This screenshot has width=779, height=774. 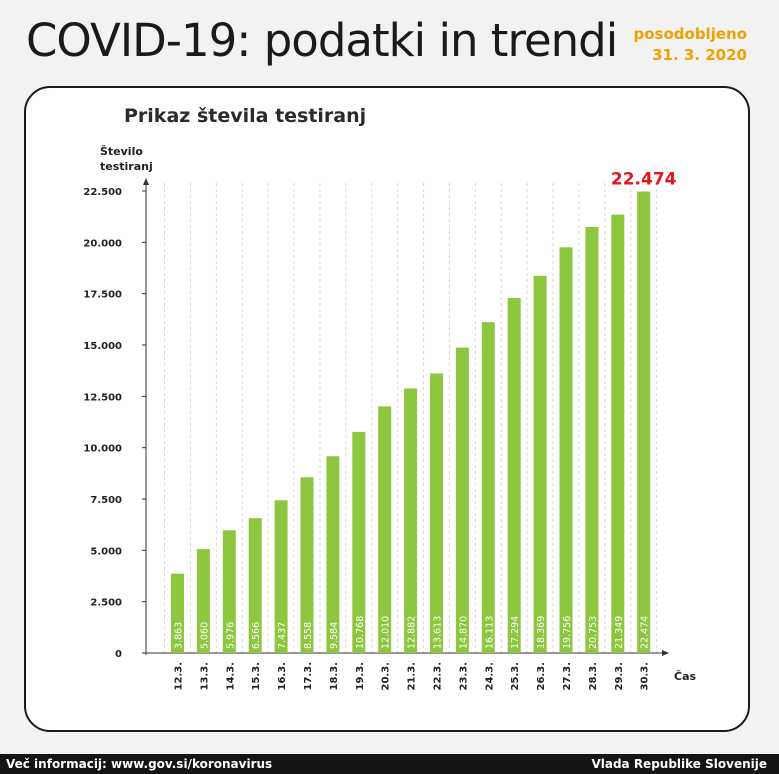 I want to click on y-tick-label: 2.500, so click(x=106, y=603).